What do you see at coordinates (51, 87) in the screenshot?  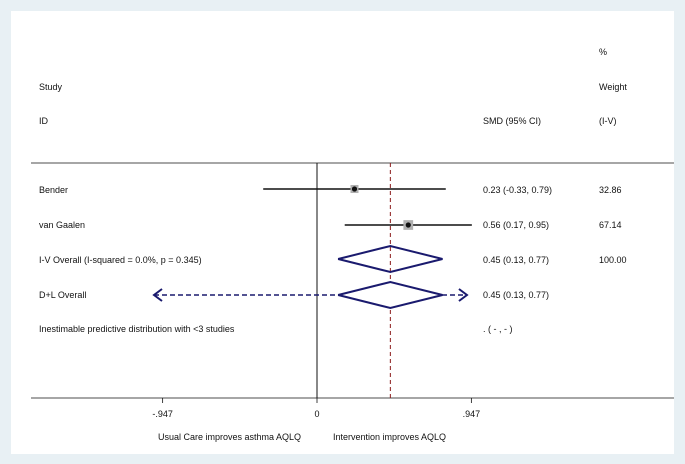 I see `header-study: Study` at bounding box center [51, 87].